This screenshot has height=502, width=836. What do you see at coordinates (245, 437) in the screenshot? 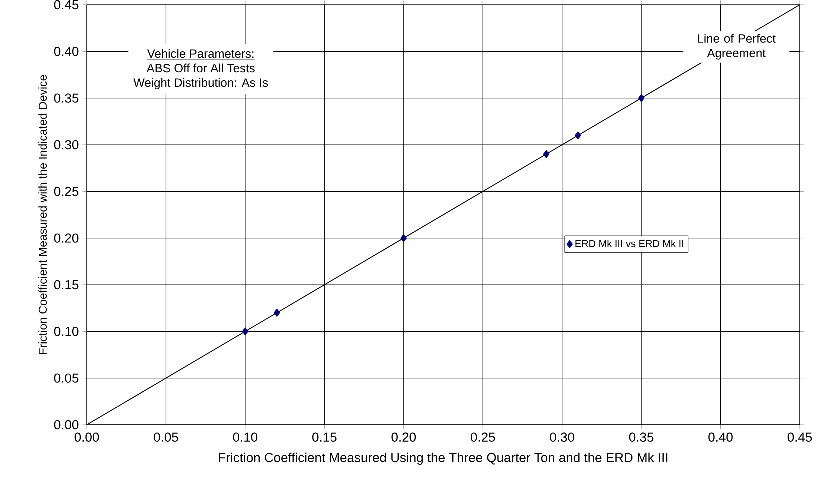
I see `x-tick-label: 0.10` at bounding box center [245, 437].